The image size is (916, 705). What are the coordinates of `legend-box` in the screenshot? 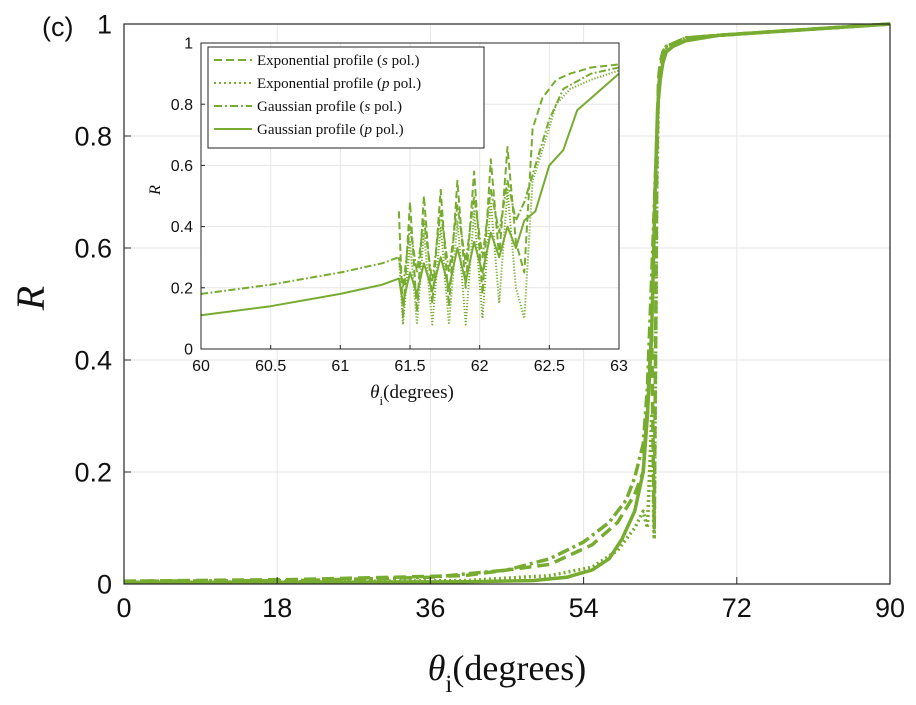 It's located at (346, 97).